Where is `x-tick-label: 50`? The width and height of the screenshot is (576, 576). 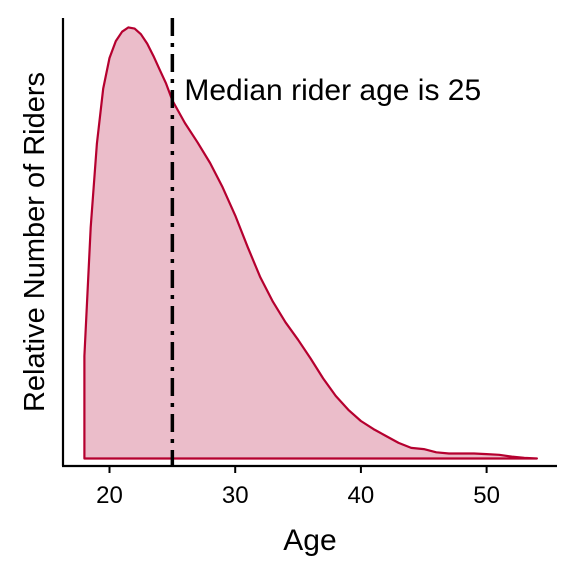
x-tick-label: 50 is located at coordinates (486, 495).